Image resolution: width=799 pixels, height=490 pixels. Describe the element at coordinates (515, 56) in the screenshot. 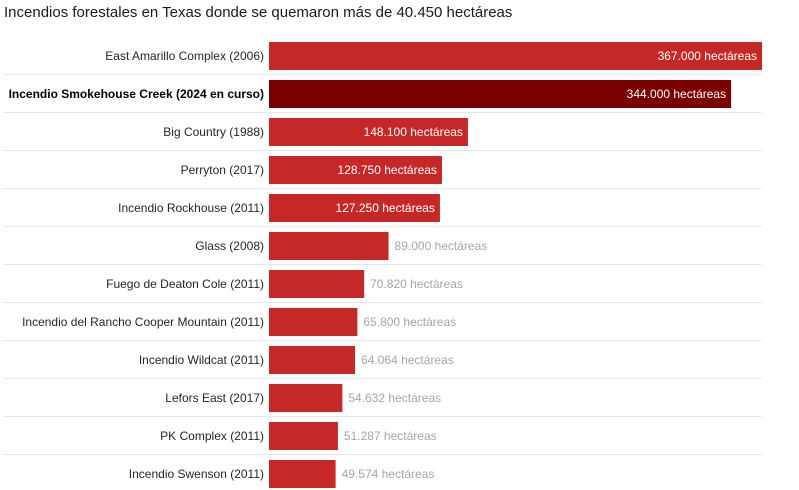

I see `bar-east-amarillo-complex-2006` at that location.